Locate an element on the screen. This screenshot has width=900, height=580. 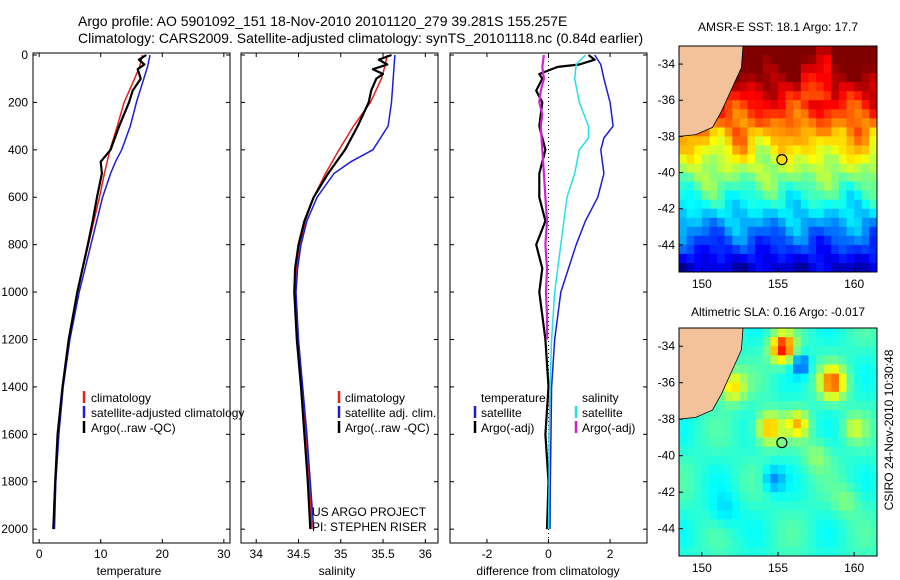
y-tick-label: 400 is located at coordinates (18, 150).